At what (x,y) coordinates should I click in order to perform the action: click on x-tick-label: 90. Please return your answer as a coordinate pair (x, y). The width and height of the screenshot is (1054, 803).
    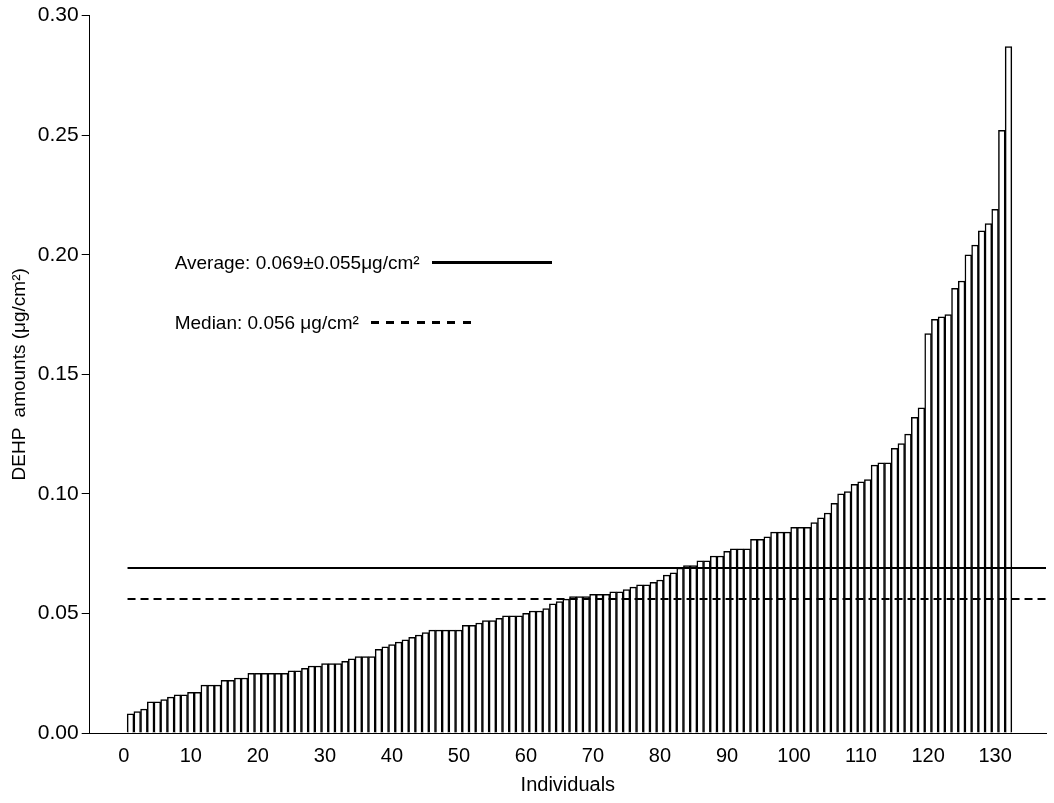
    Looking at the image, I should click on (727, 754).